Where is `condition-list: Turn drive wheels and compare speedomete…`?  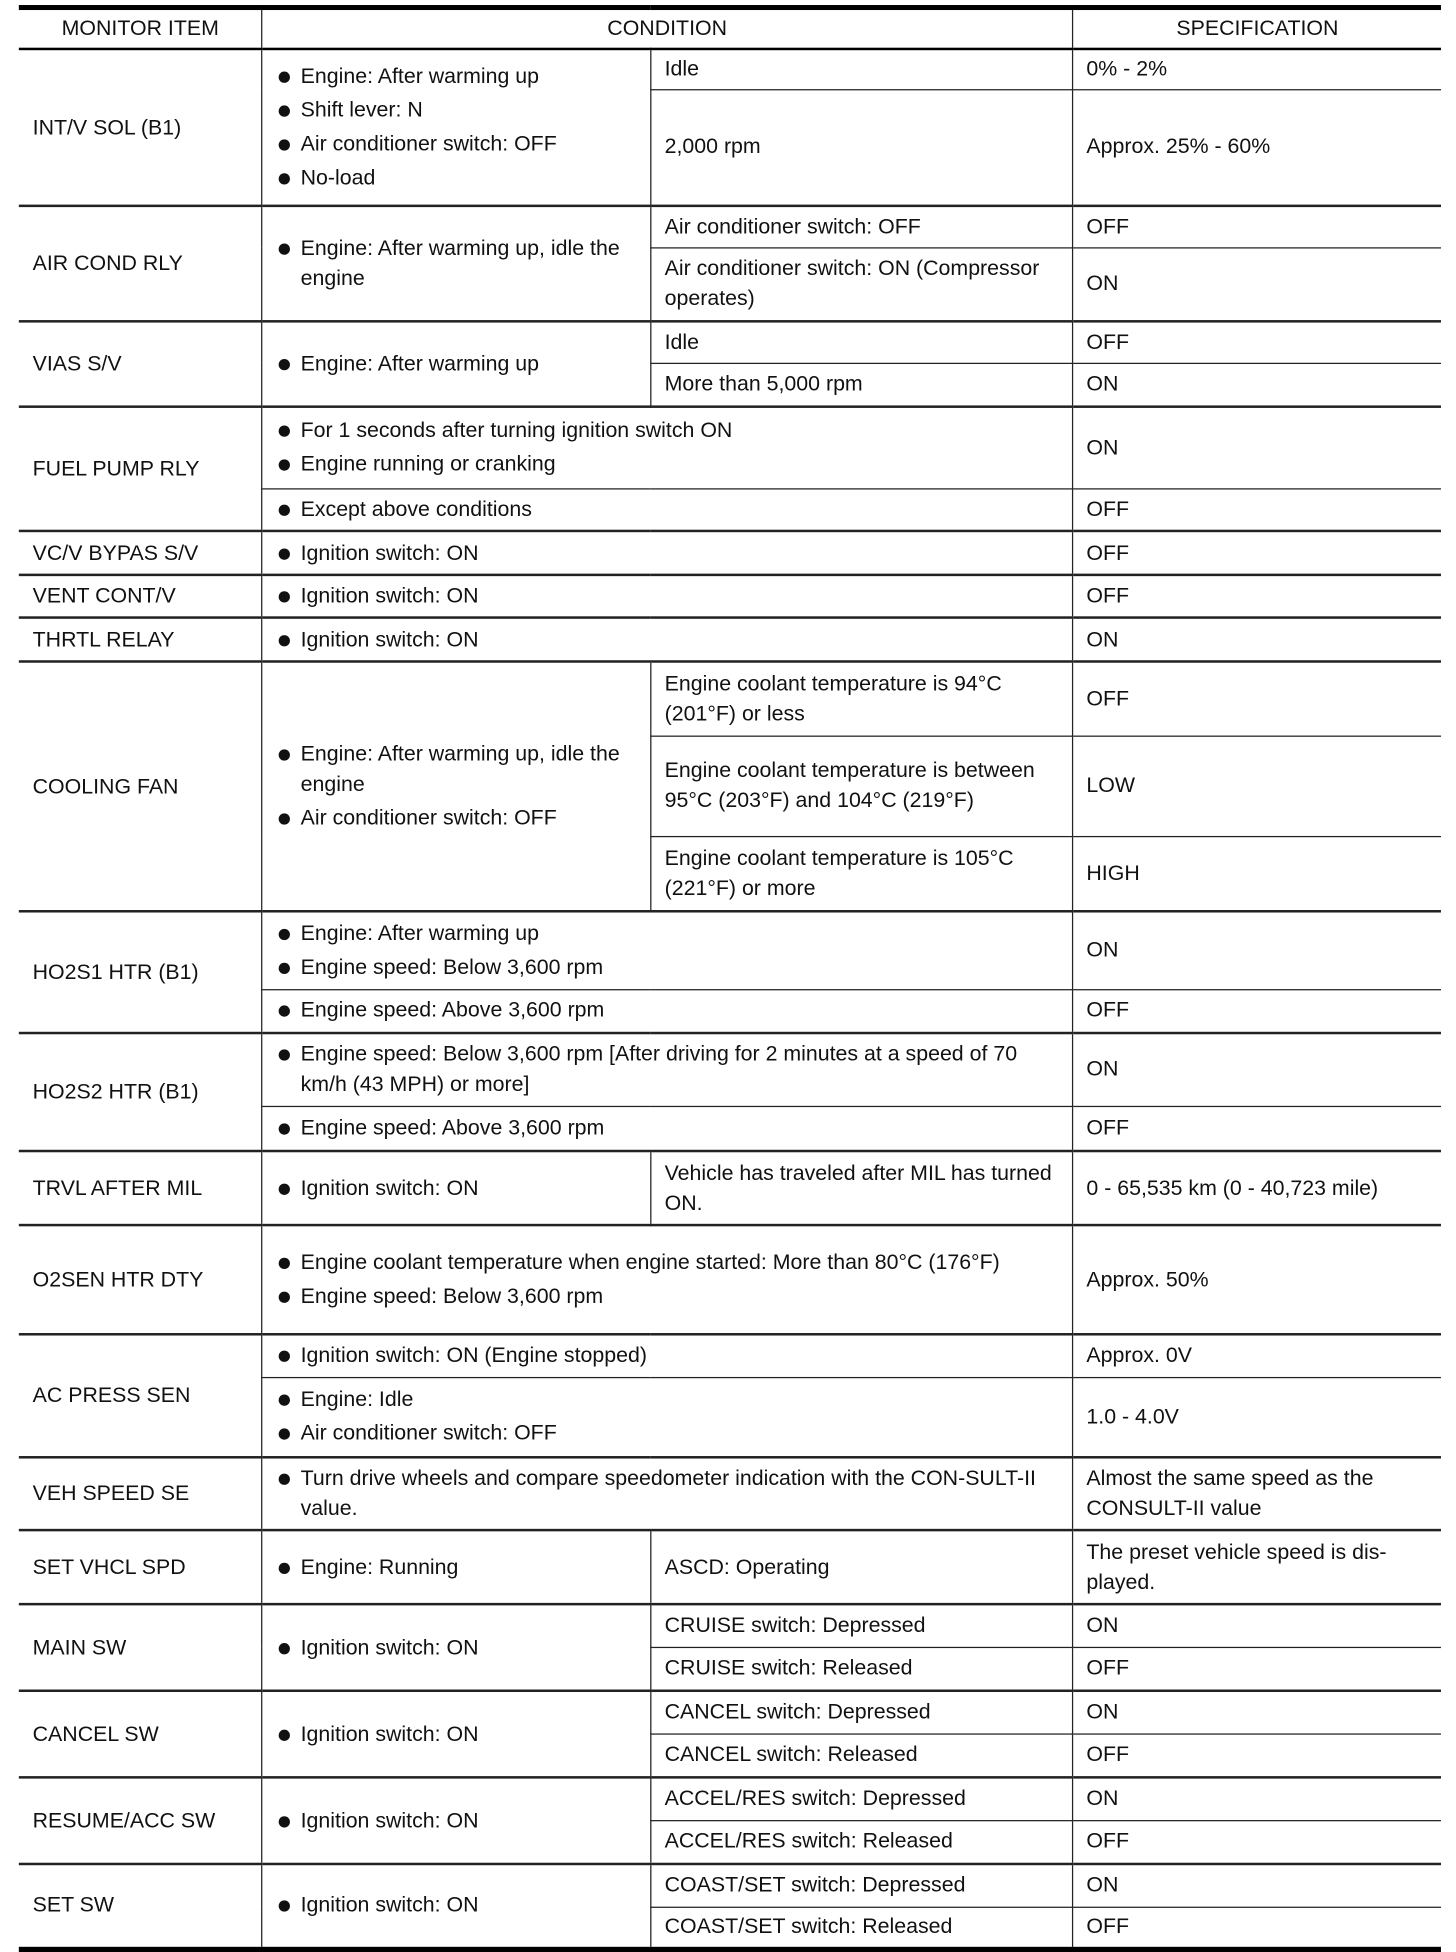
condition-list: Turn drive wheels and compare speedomete… is located at coordinates (667, 1494).